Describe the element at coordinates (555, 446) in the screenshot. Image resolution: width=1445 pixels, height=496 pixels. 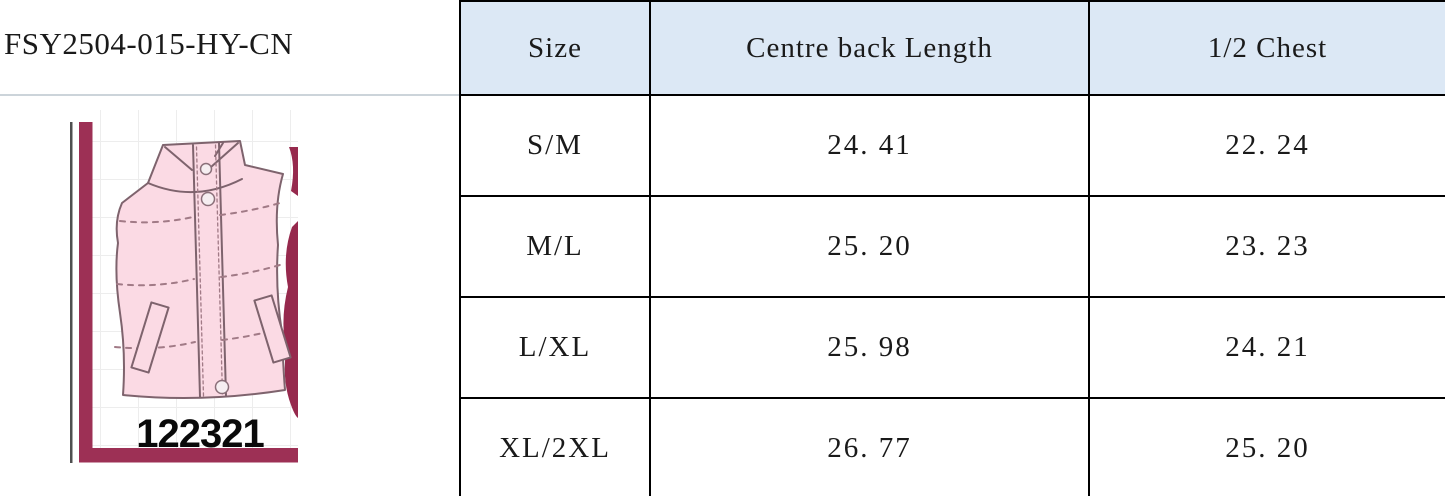
I see `cell-size: XL/2XL` at that location.